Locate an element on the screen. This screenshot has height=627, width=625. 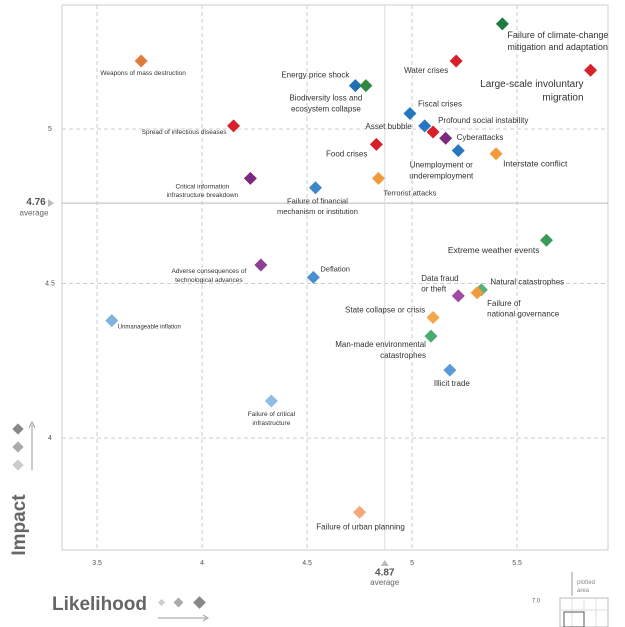
y-tick-label: 4 is located at coordinates (50, 438).